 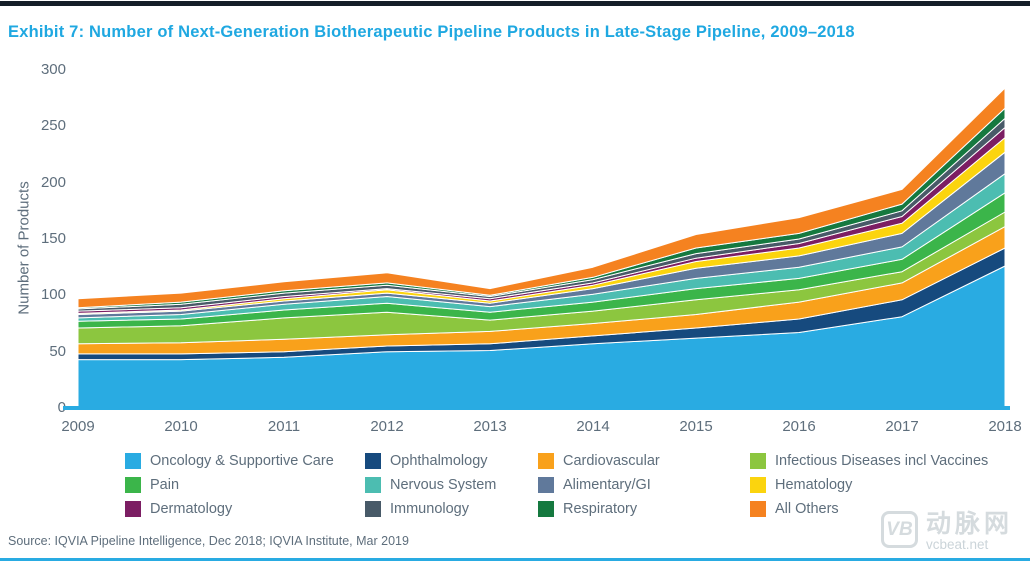 I want to click on legend-label: Cardiovascular, so click(x=611, y=460).